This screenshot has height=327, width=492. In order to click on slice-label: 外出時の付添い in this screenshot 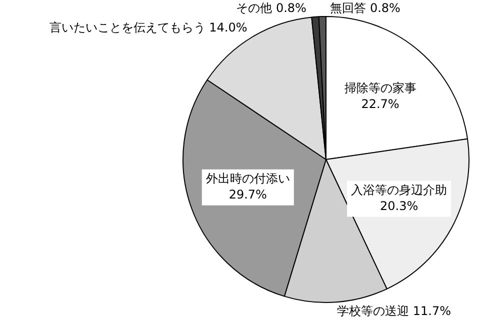, I will do `click(248, 178)`.